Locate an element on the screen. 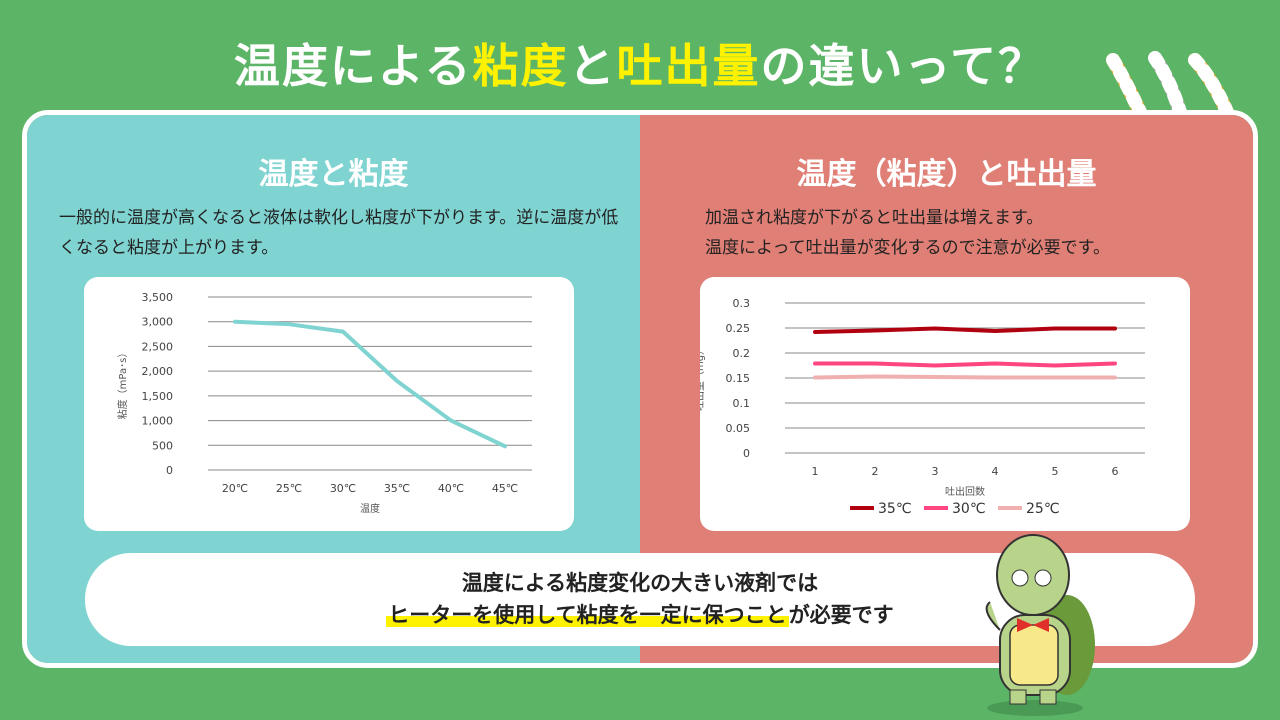  highlight-text: ヒーターを使用して粘度を一定に保つこと is located at coordinates (587, 615).